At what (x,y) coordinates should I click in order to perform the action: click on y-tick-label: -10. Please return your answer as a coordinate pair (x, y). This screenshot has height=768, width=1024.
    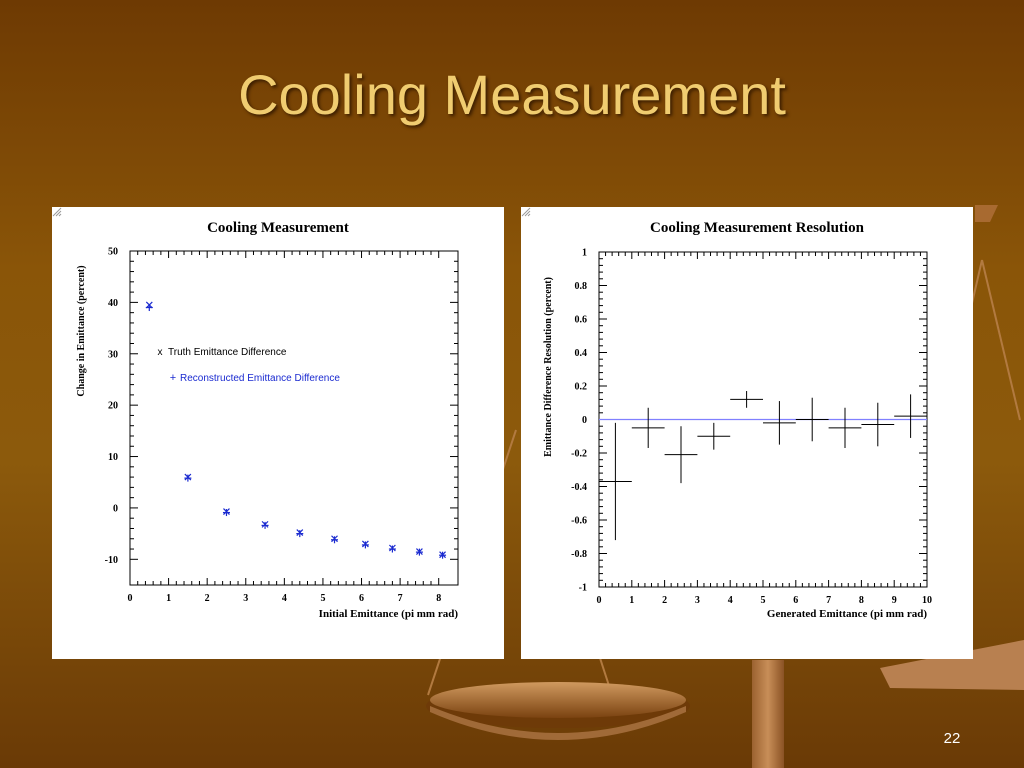
    Looking at the image, I should click on (111, 560).